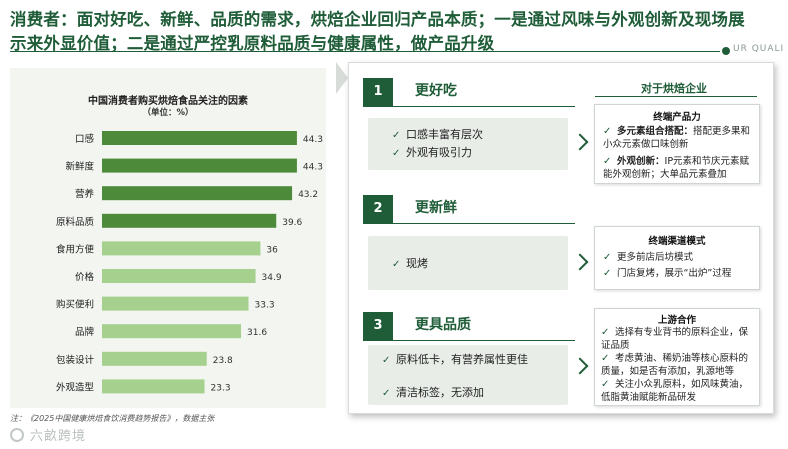 The width and height of the screenshot is (788, 449). I want to click on section-1-title: 更好吃, so click(436, 91).